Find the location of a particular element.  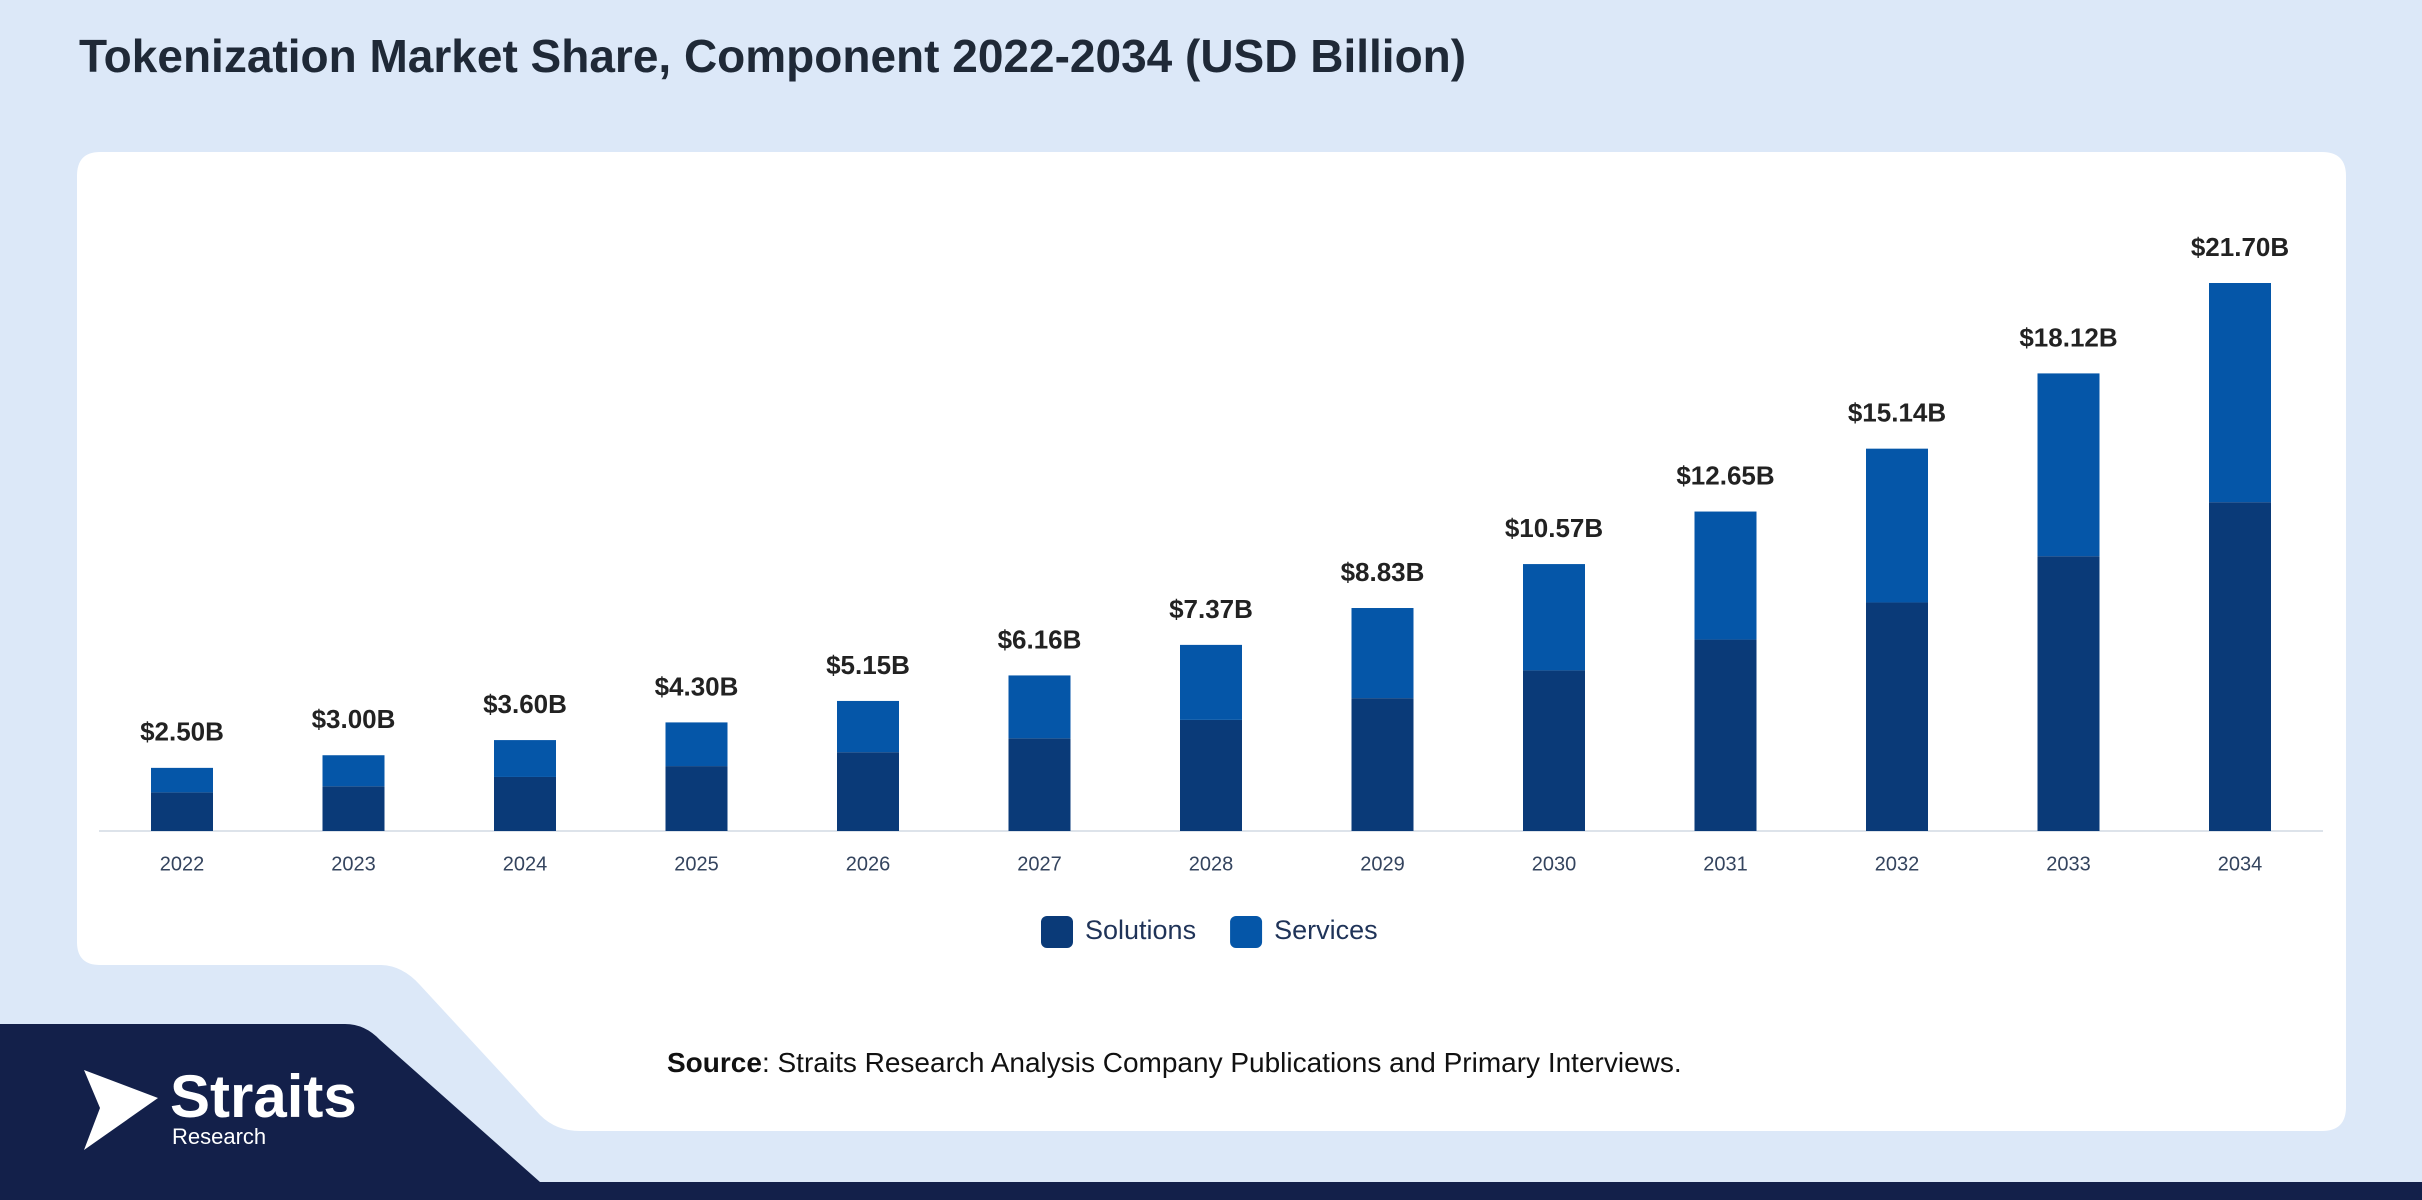

x-tick-label: 2034 is located at coordinates (2240, 864).